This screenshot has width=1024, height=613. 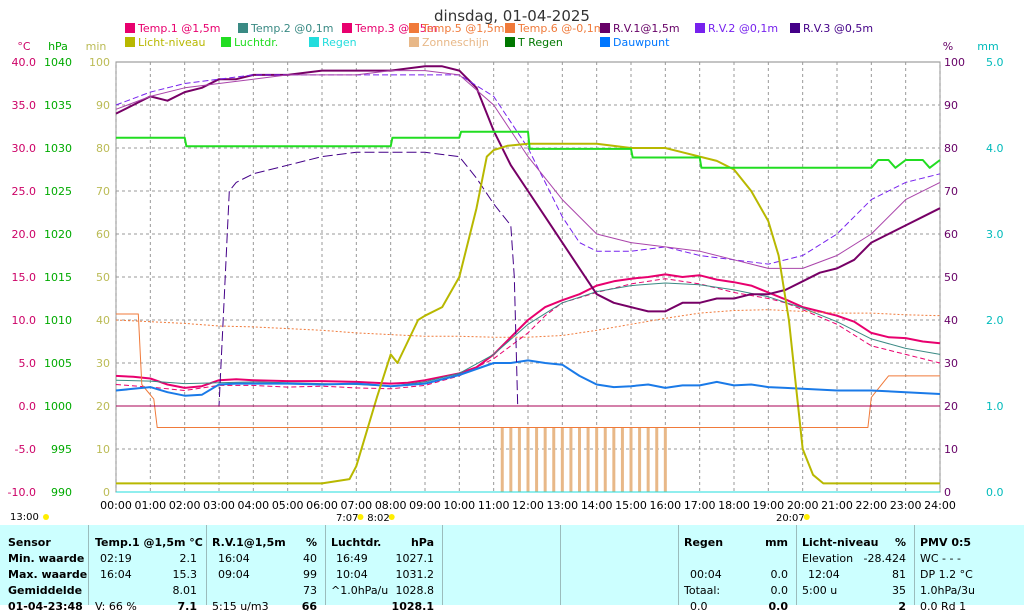 What do you see at coordinates (995, 320) in the screenshot?
I see `rain-tick-label: 2.0` at bounding box center [995, 320].